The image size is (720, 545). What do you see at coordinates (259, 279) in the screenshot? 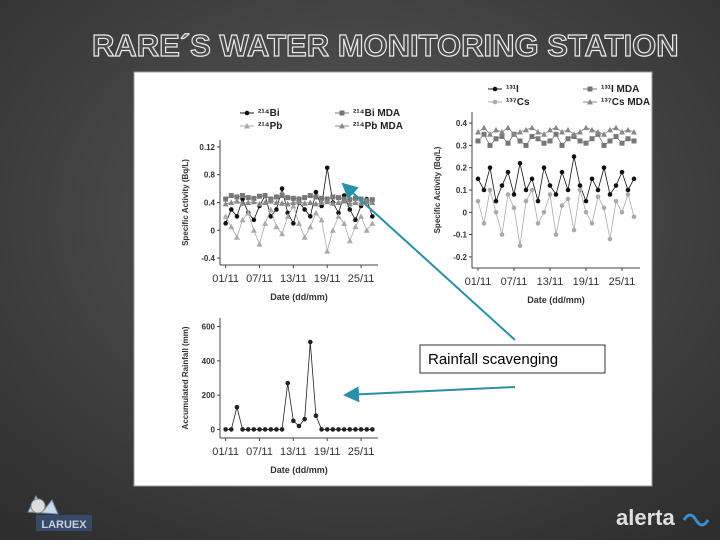
I see `x-tick-label: 07/11` at bounding box center [259, 279].